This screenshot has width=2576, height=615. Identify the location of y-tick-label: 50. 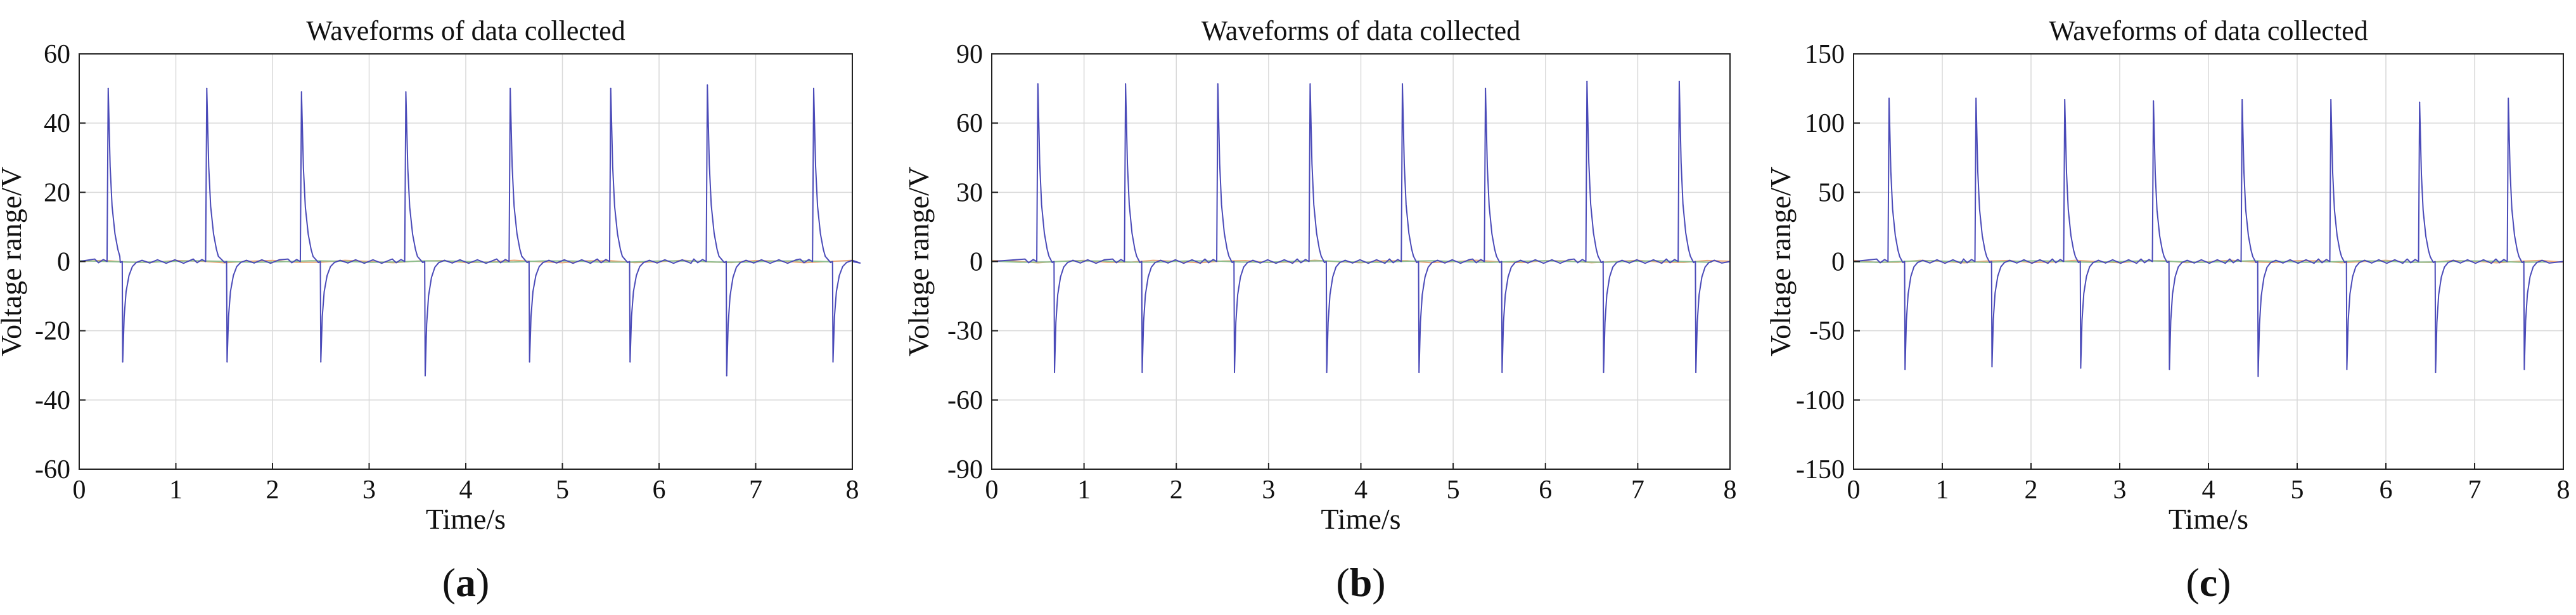
(1831, 192).